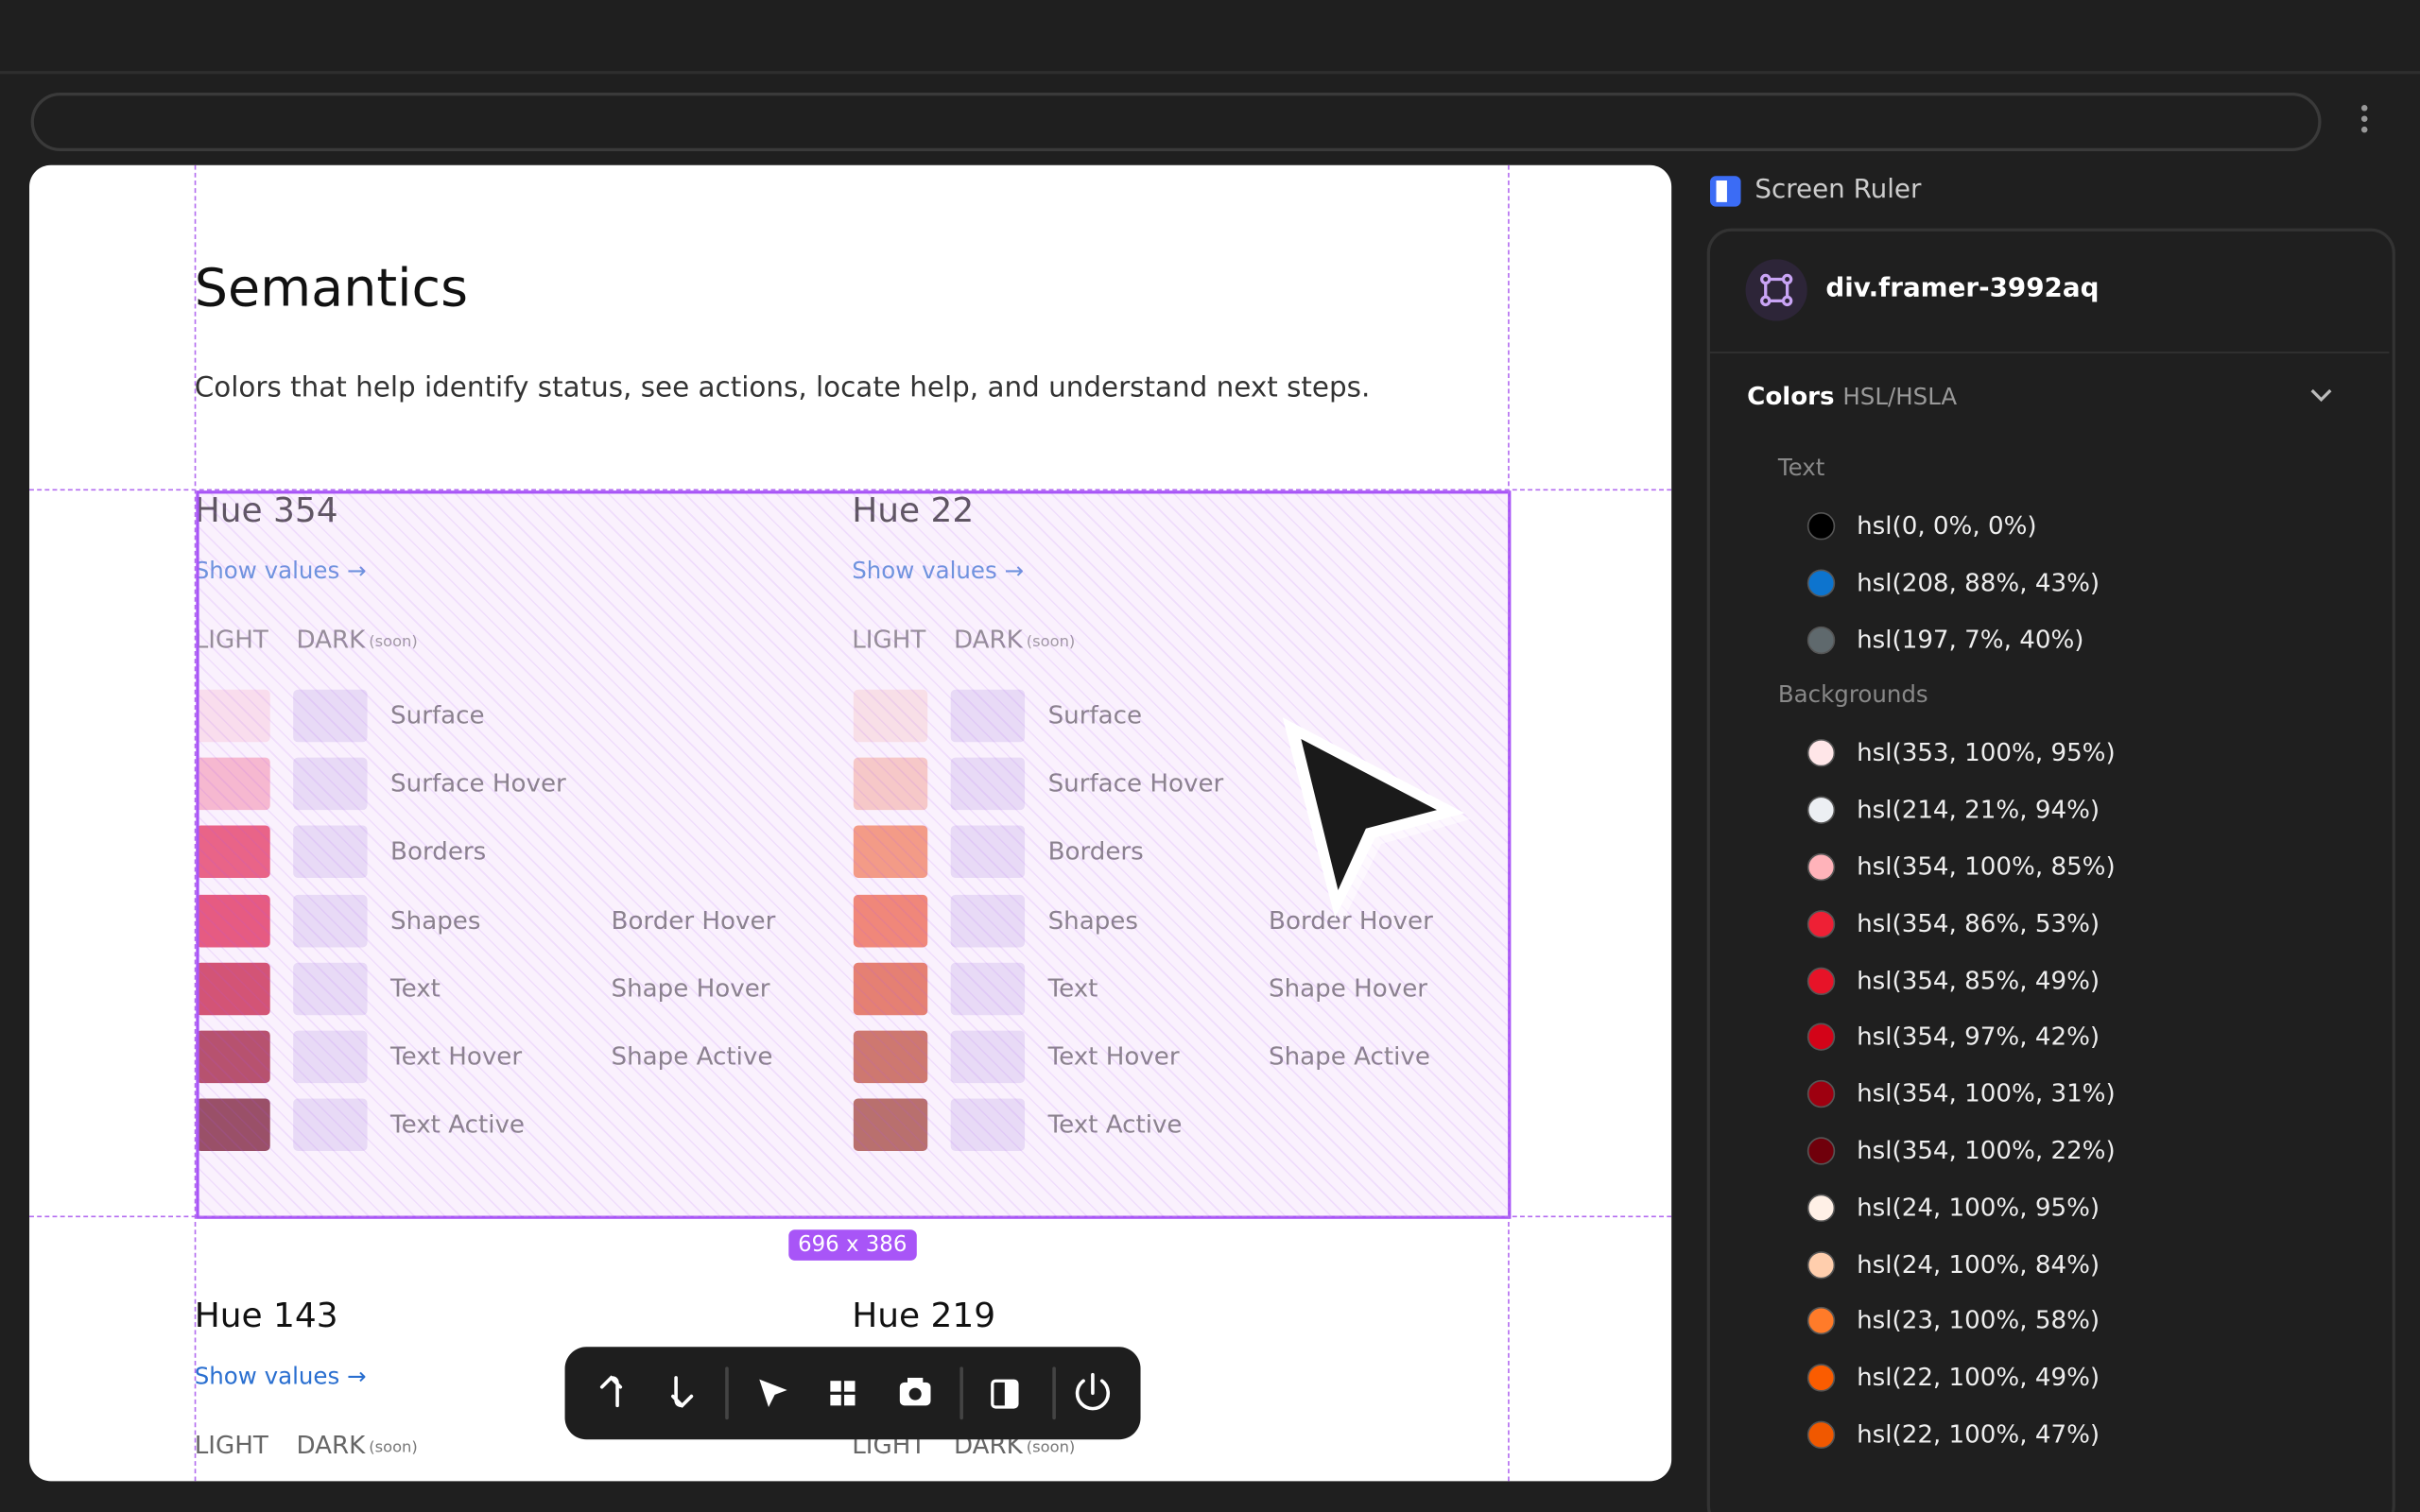 This screenshot has width=2420, height=1512. What do you see at coordinates (924, 1316) in the screenshot?
I see `hue-title: Hue 219` at bounding box center [924, 1316].